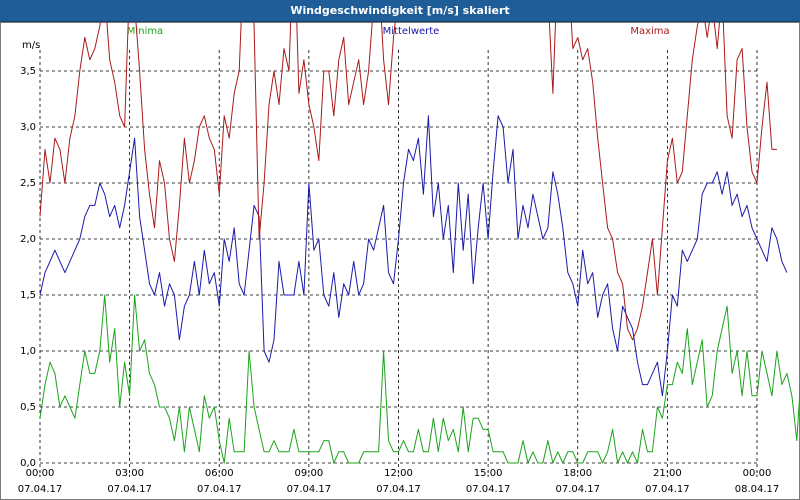 The image size is (800, 500). What do you see at coordinates (400, 11) in the screenshot?
I see `chart-title: Windgeschwindigkeit [m/s] skaliert` at bounding box center [400, 11].